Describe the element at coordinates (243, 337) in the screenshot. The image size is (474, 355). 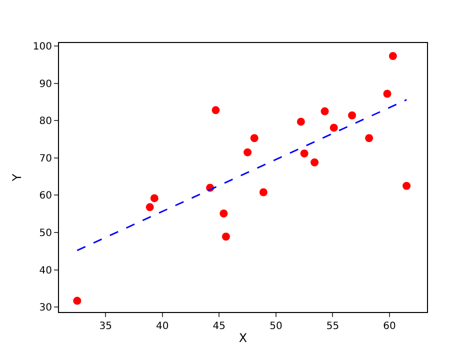
I see `x-axis-title: X` at that location.